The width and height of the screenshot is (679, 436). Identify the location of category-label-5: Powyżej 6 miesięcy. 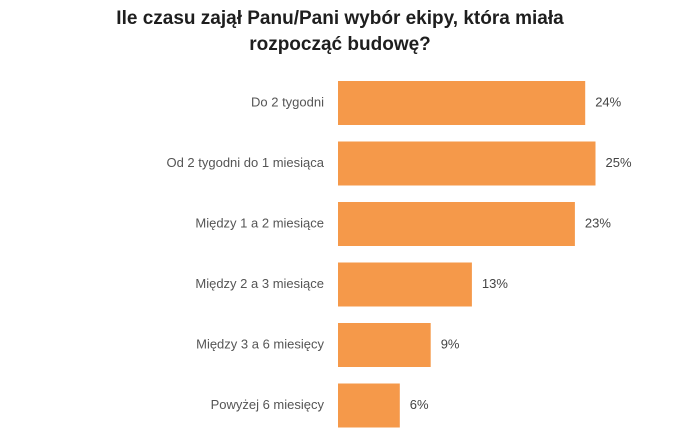
(268, 404).